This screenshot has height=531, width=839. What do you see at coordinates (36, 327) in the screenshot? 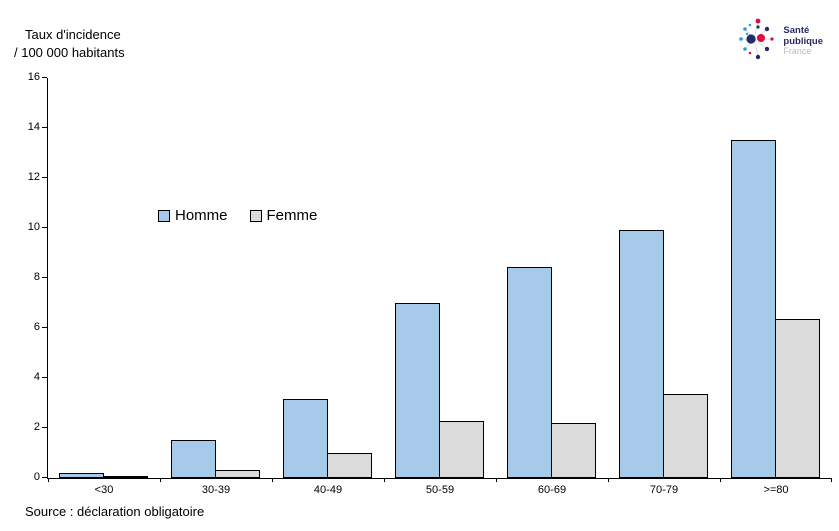
I see `y-axis-tick-label: 6` at bounding box center [36, 327].